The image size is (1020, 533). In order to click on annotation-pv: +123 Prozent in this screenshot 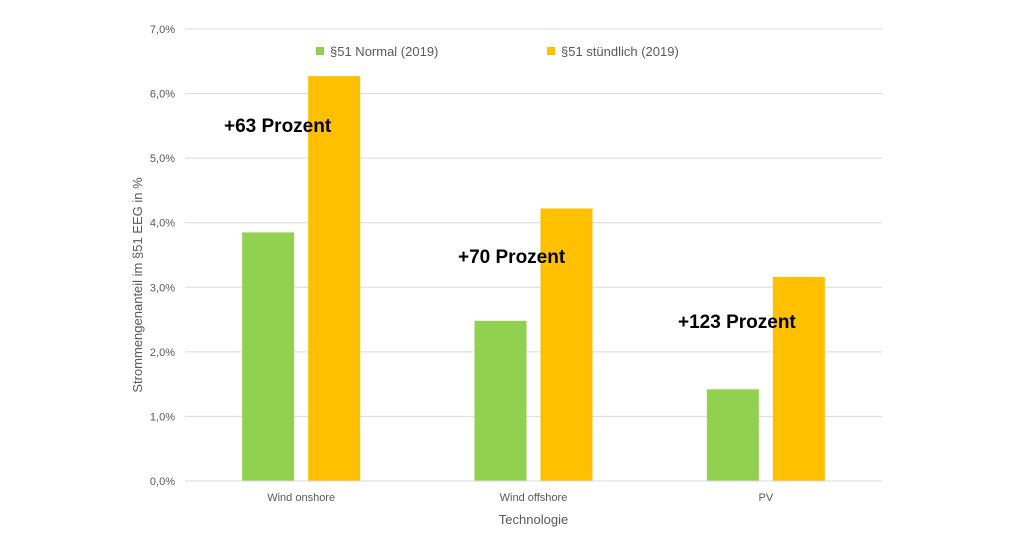, I will do `click(737, 322)`.